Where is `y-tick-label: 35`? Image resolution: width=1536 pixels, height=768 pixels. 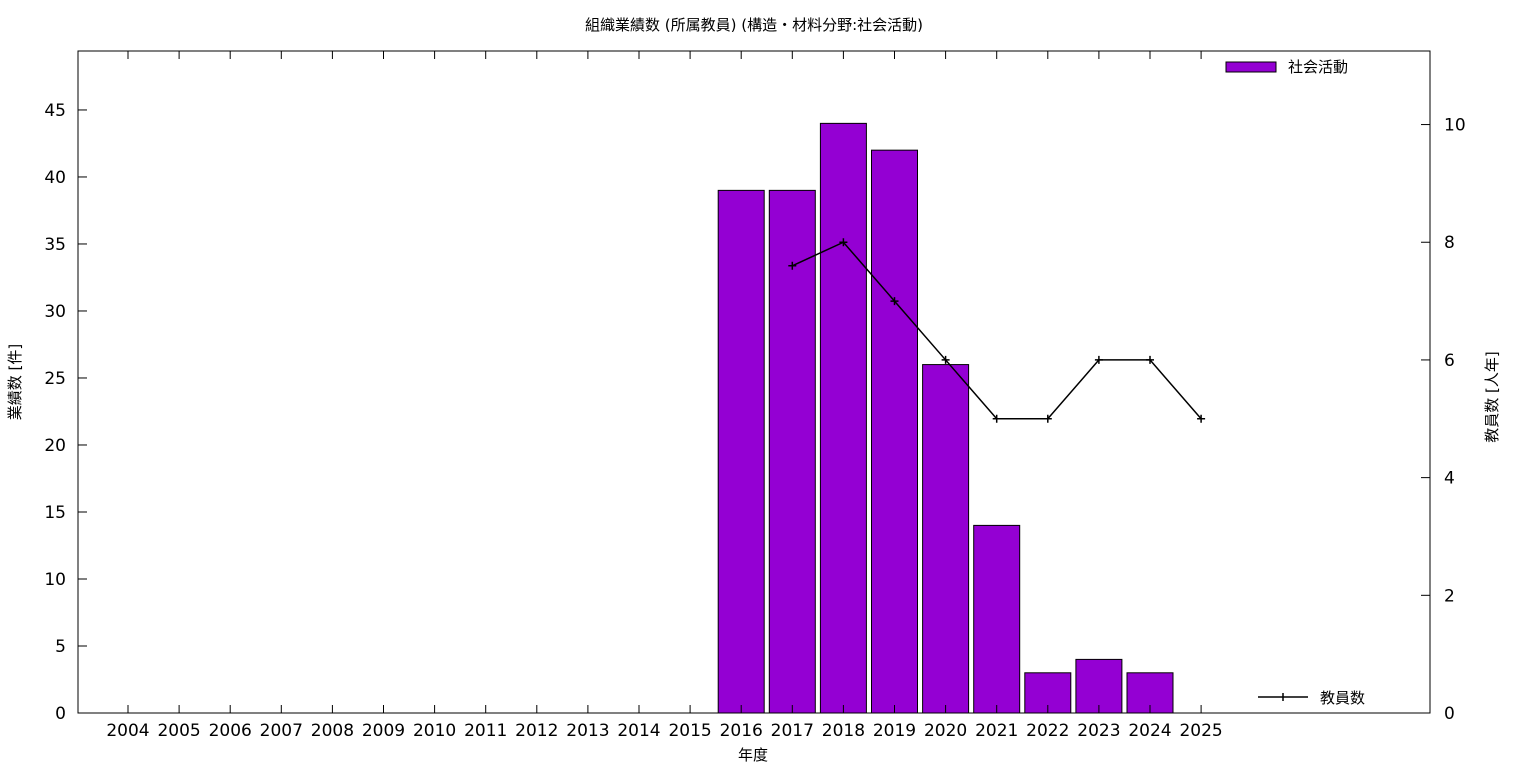
y-tick-label: 35 is located at coordinates (55, 245).